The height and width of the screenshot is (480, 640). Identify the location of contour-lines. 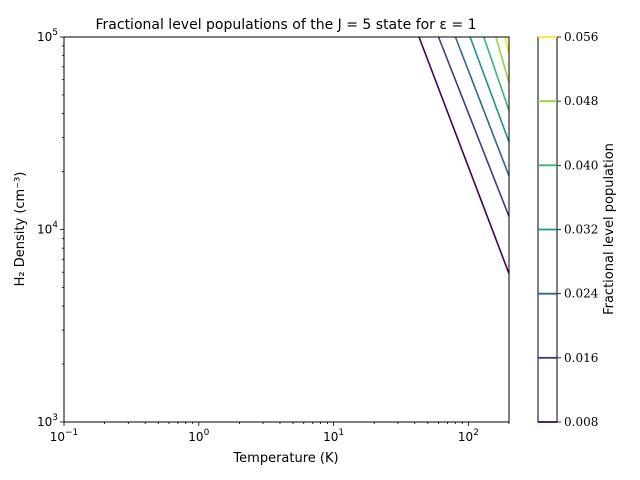
(464, 155).